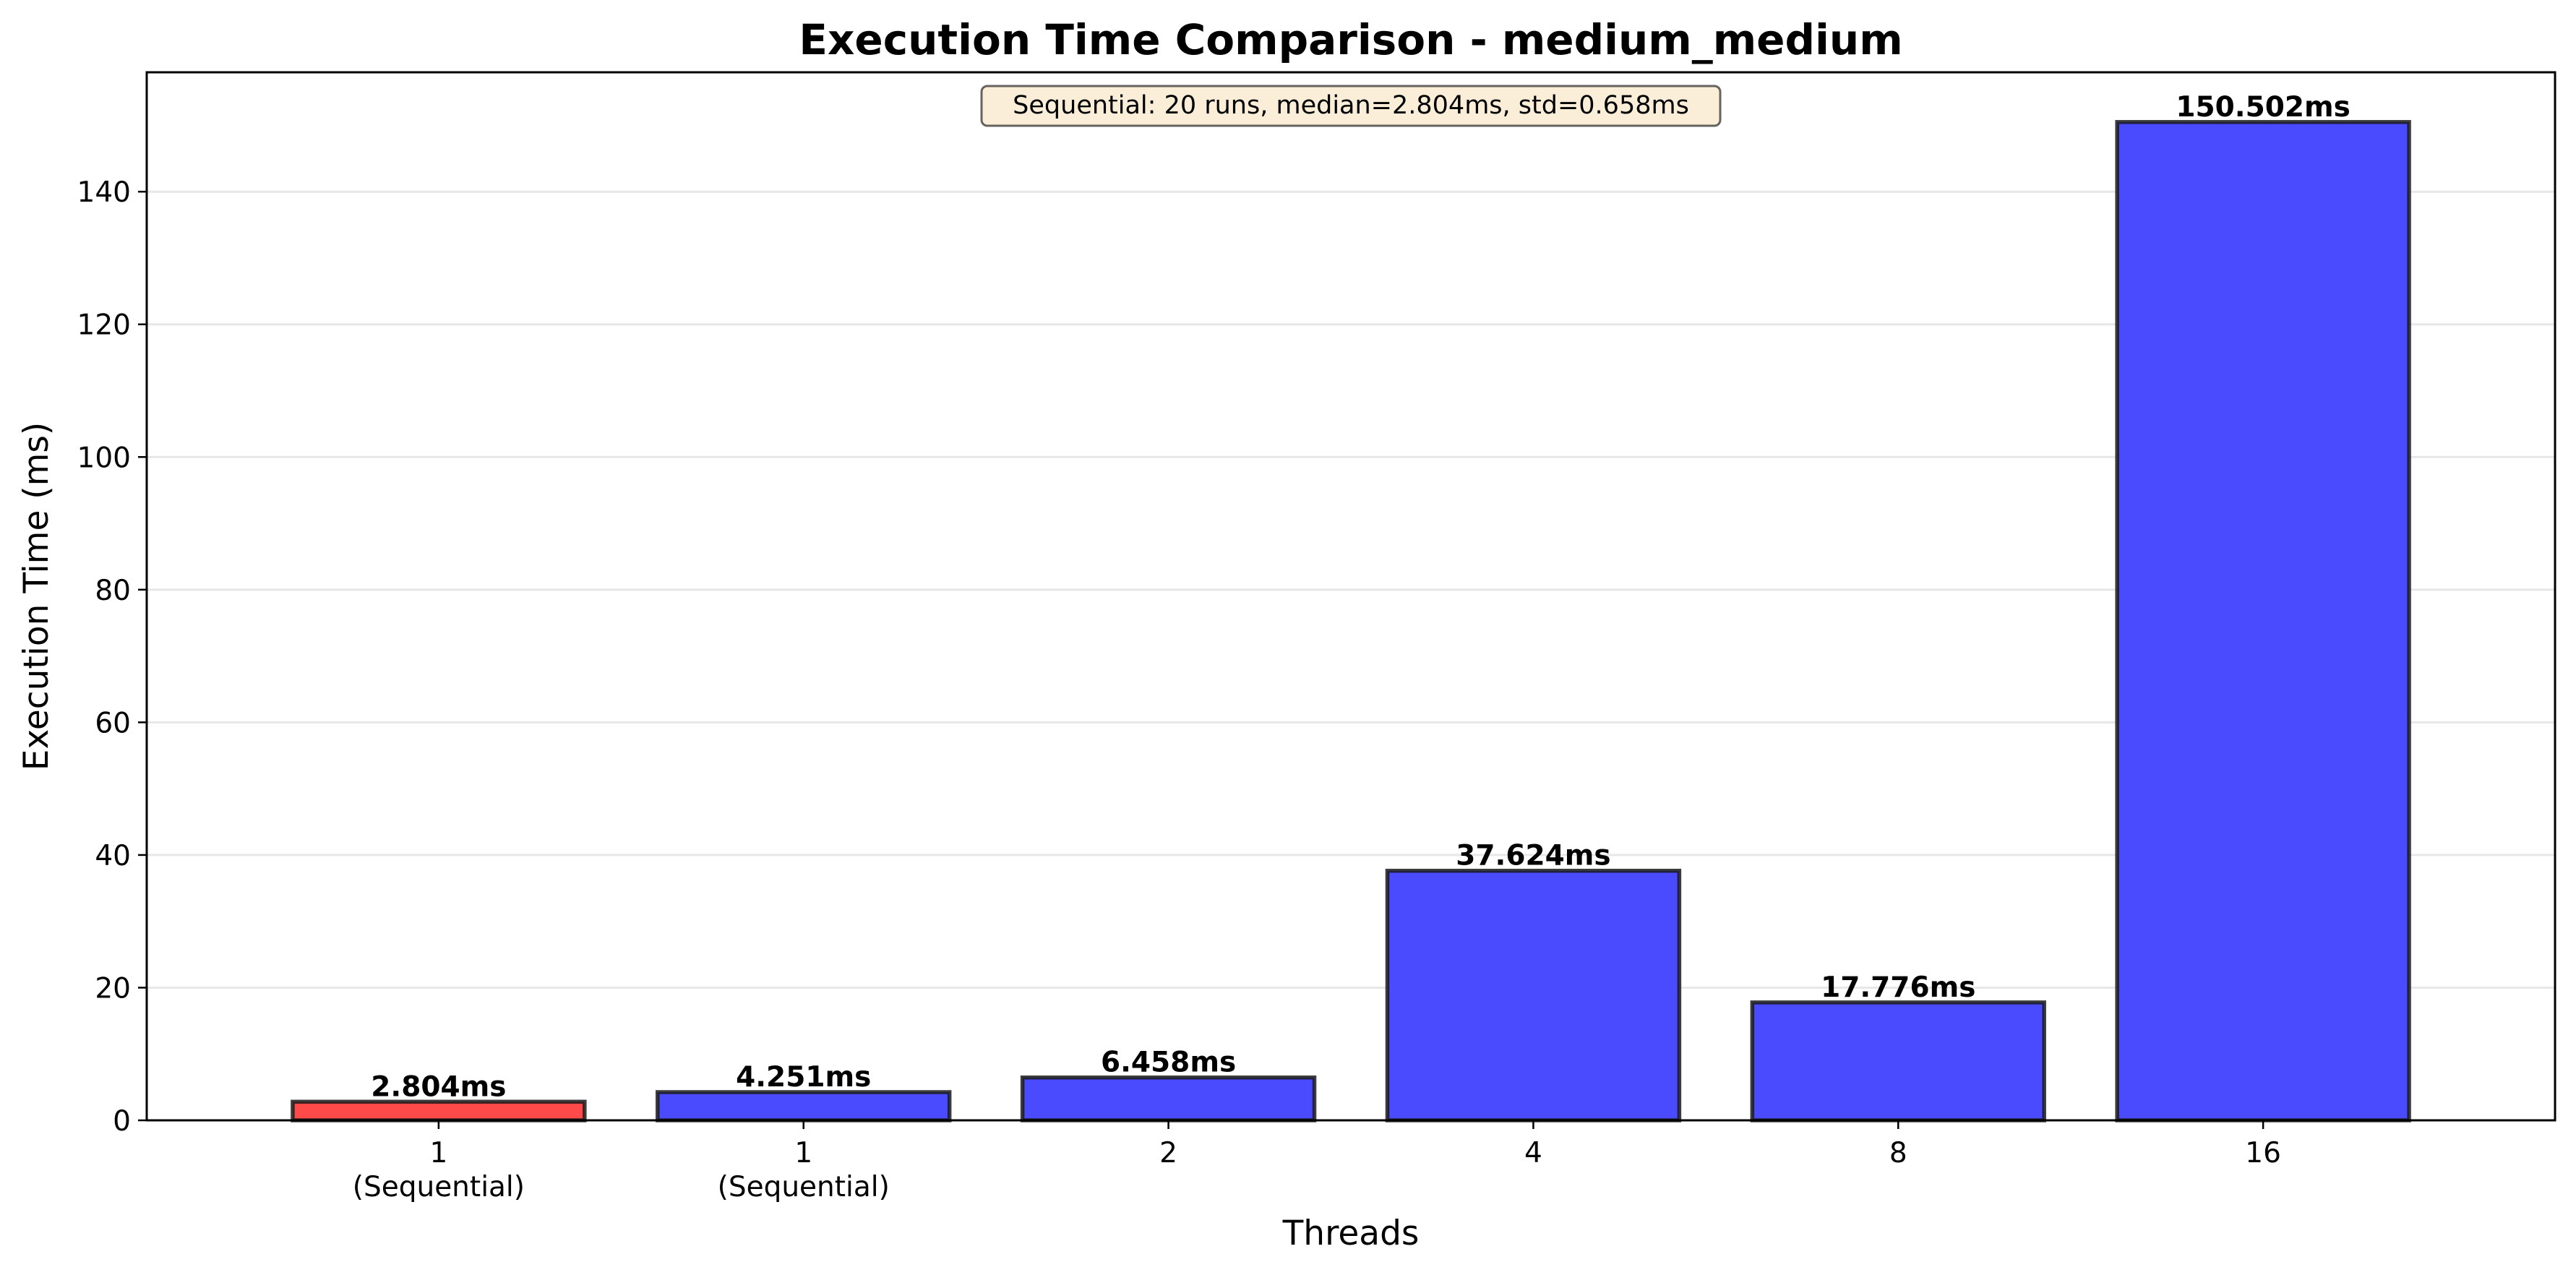 The image size is (2576, 1275). I want to click on x-axis-ticks: 1 (Sequential) 1 (Sequential) 2 4 8 16, so click(1317, 1161).